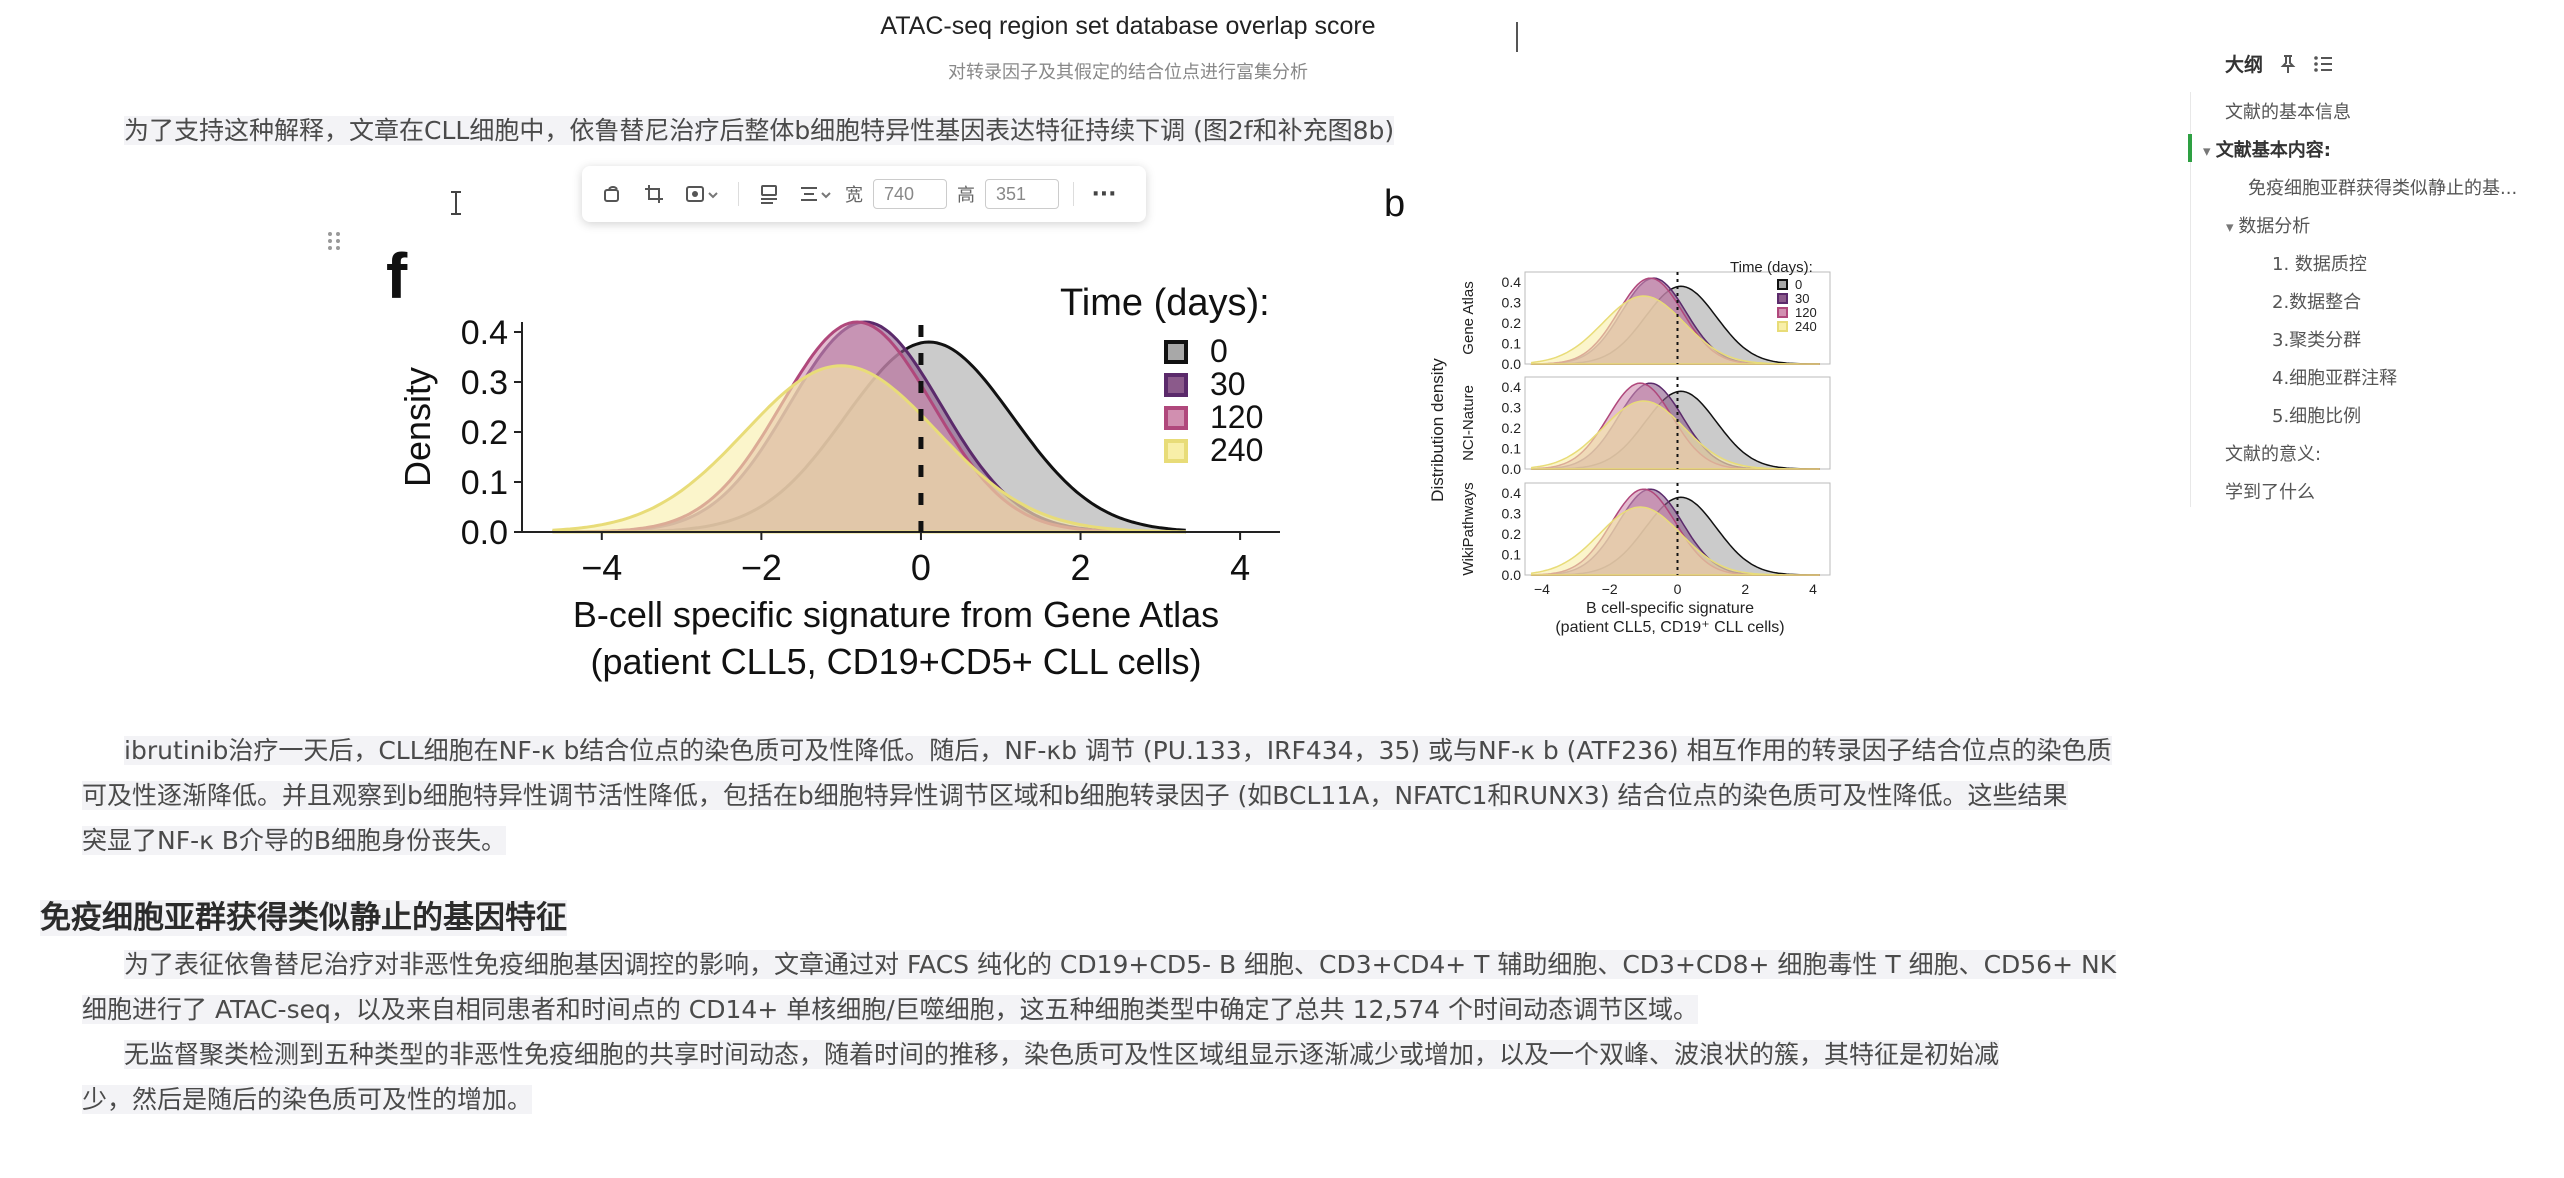 The height and width of the screenshot is (1178, 2564). What do you see at coordinates (2288, 64) in the screenshot?
I see `pin-icon` at bounding box center [2288, 64].